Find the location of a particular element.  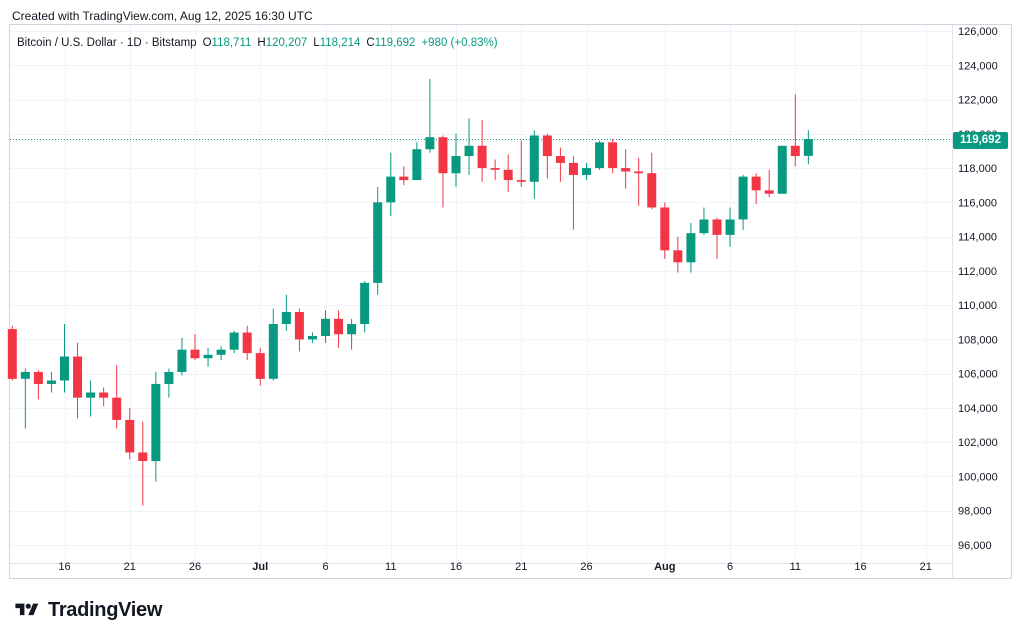

tradingview-brand: TradingView is located at coordinates (87, 610).